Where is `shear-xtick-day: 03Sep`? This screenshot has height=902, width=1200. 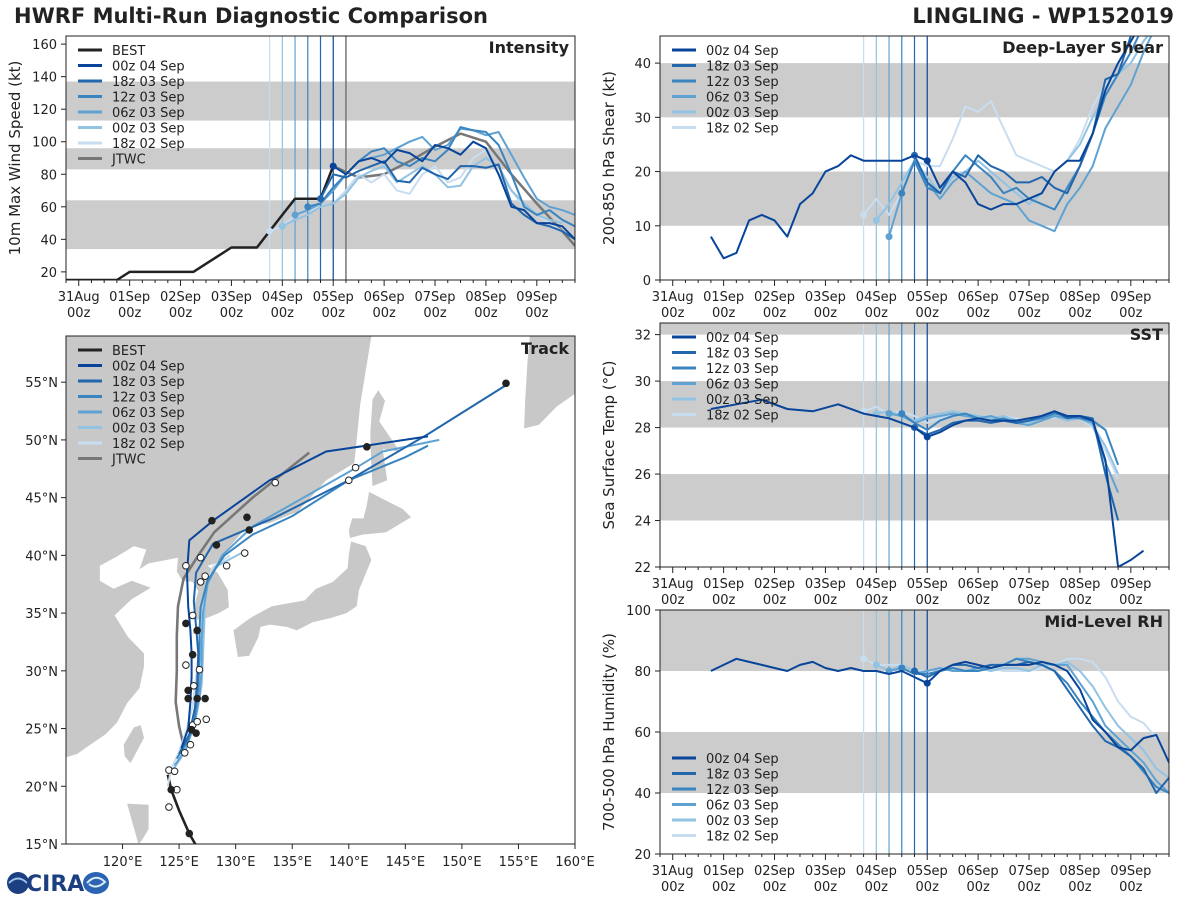 shear-xtick-day: 03Sep is located at coordinates (825, 297).